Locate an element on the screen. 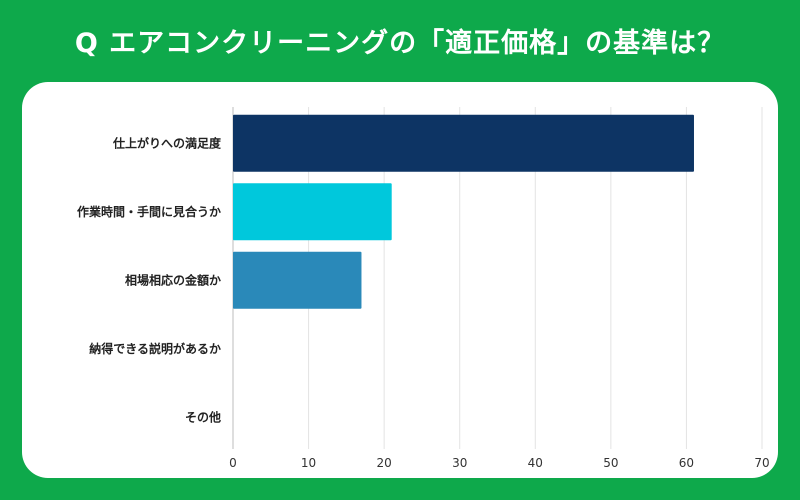 This screenshot has height=500, width=800. category-label: 作業時間・手間に見合うか is located at coordinates (149, 211).